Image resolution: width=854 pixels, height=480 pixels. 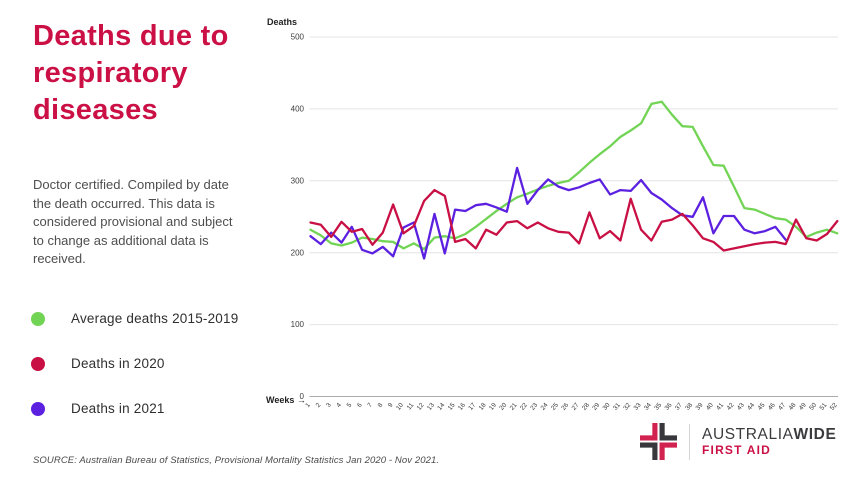 I want to click on x-tick-label-week-24: 24, so click(x=545, y=406).